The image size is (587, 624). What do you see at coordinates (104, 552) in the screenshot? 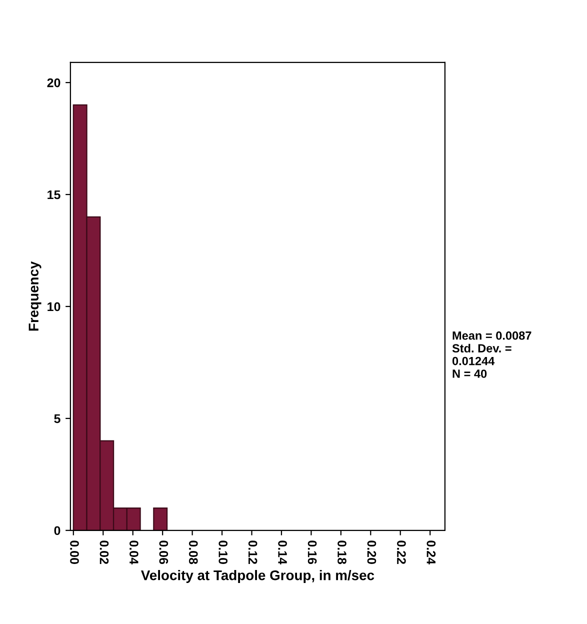
I see `x-tick-label: 0.02` at bounding box center [104, 552].